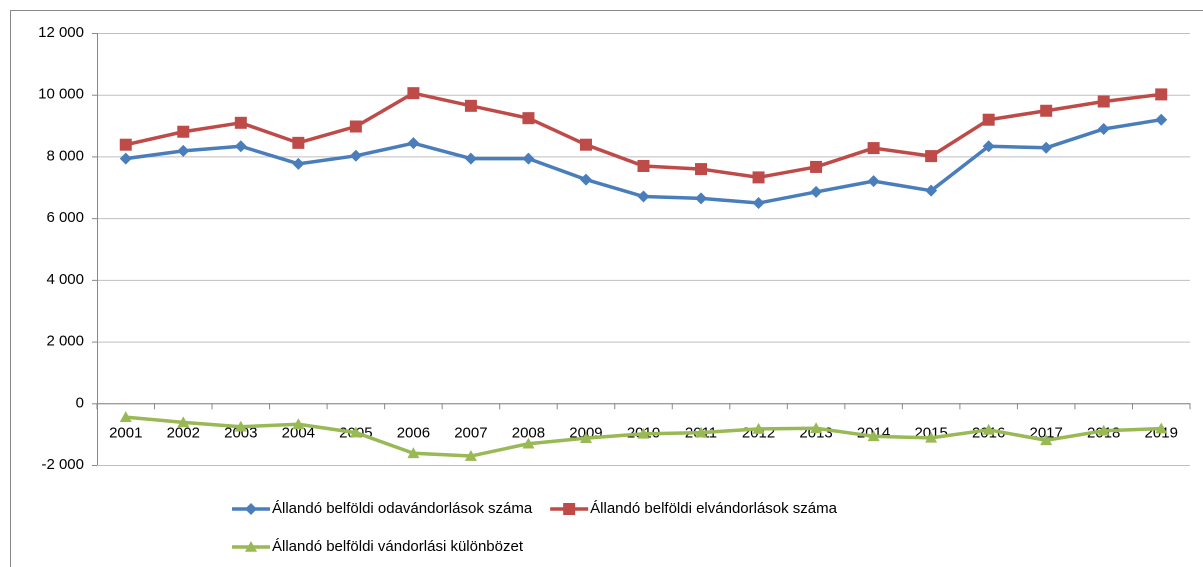 This screenshot has width=1203, height=567. I want to click on legend-label: Állandó belföldi elvándorlások száma, so click(713, 508).